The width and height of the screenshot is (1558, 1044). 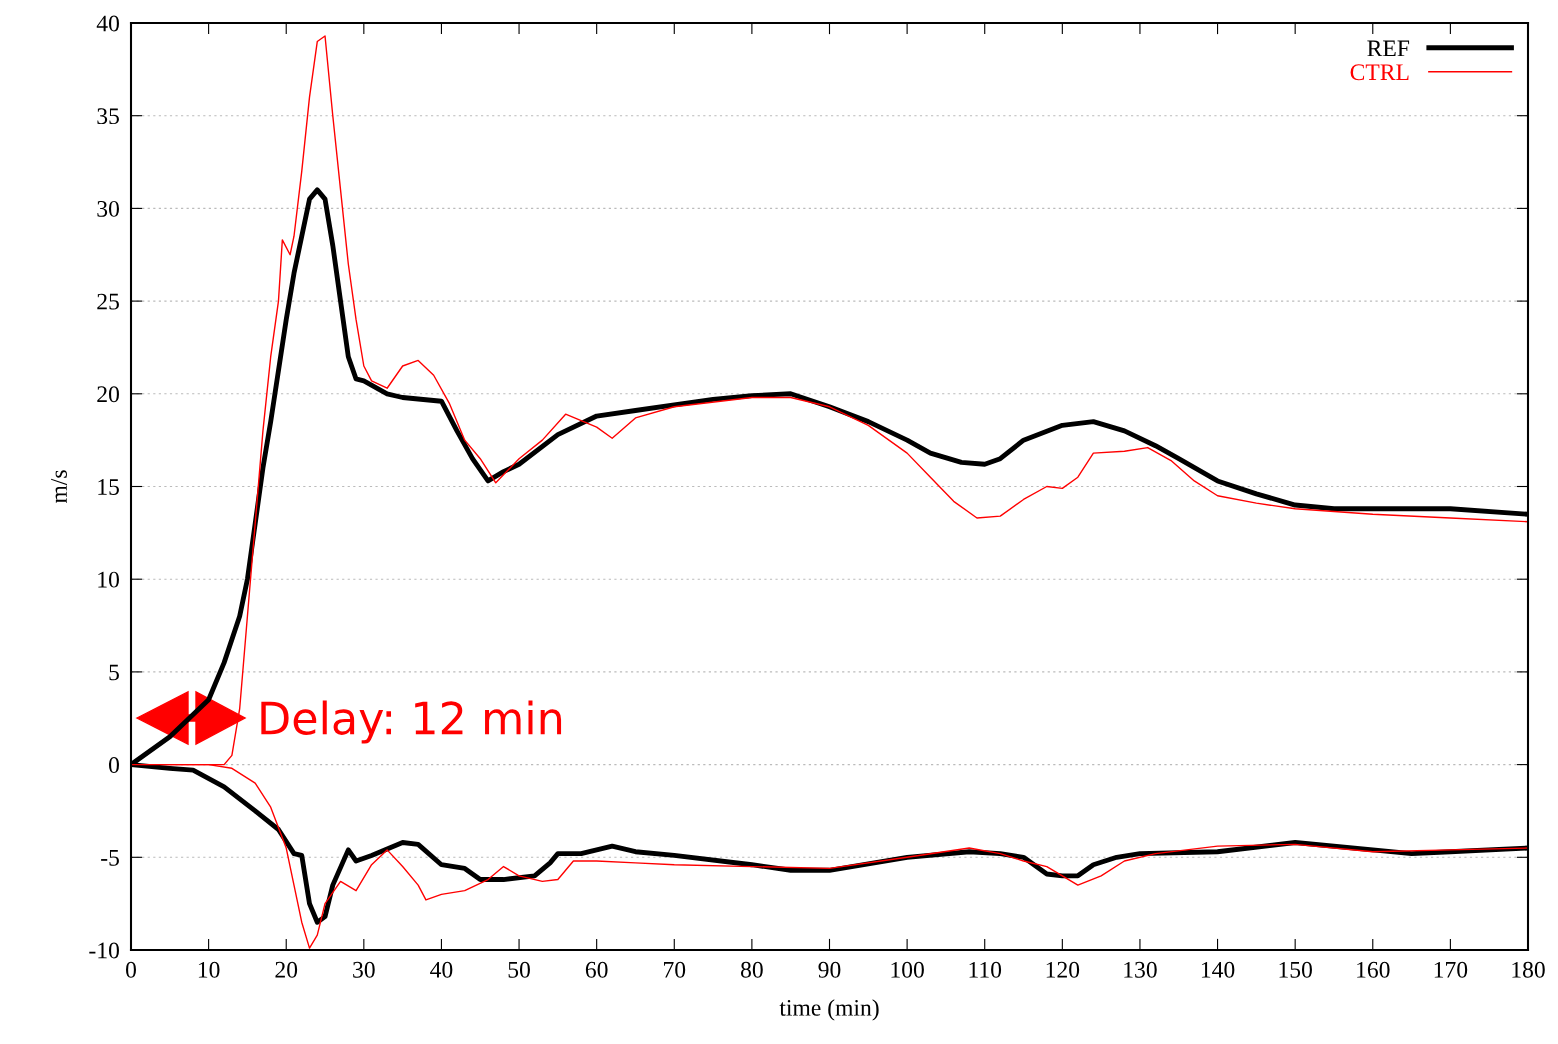 I want to click on x-tick-label: 130, so click(x=1140, y=969).